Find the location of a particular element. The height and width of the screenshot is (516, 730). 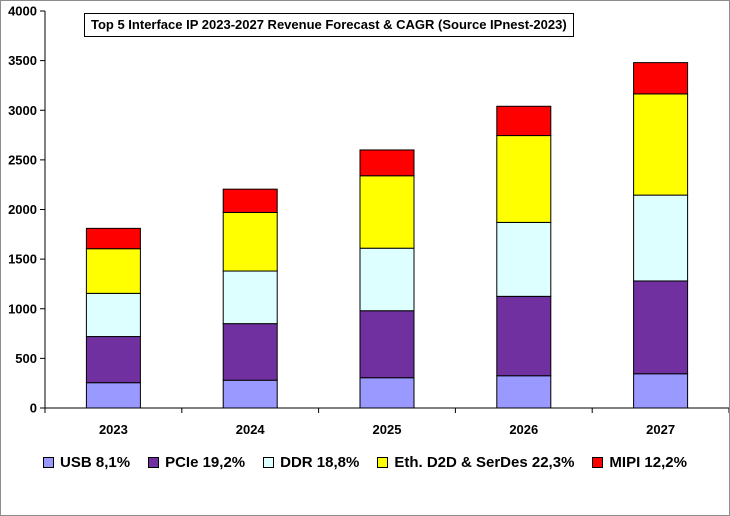

y-tick-label: 3500 is located at coordinates (22, 60).